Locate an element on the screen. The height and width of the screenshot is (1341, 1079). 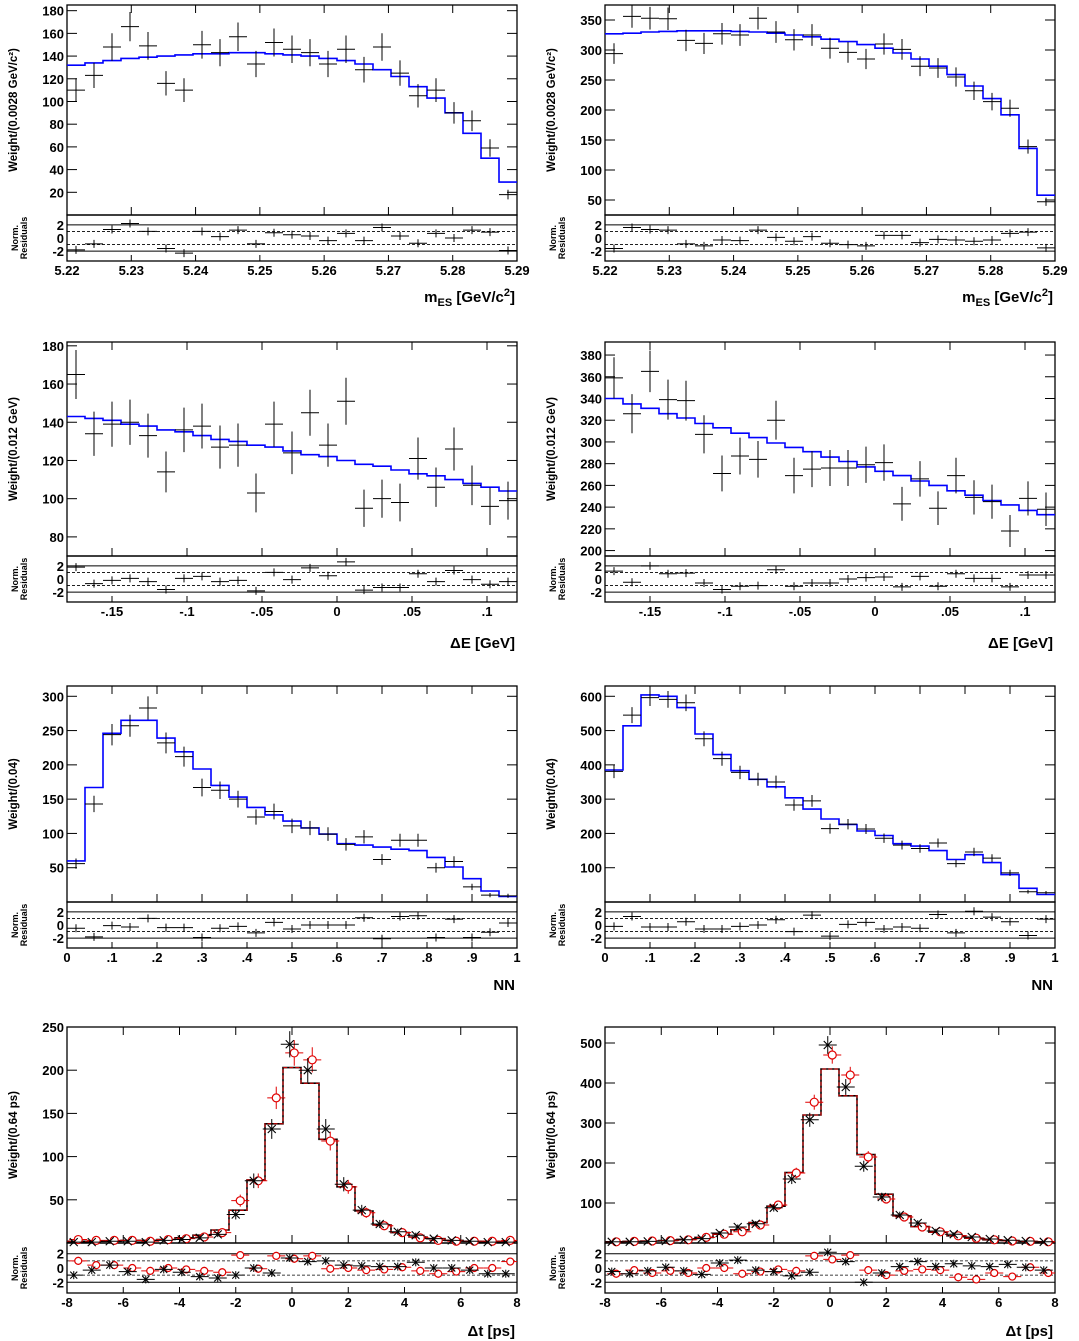
x-tick-label: 5.25 is located at coordinates (259, 270).